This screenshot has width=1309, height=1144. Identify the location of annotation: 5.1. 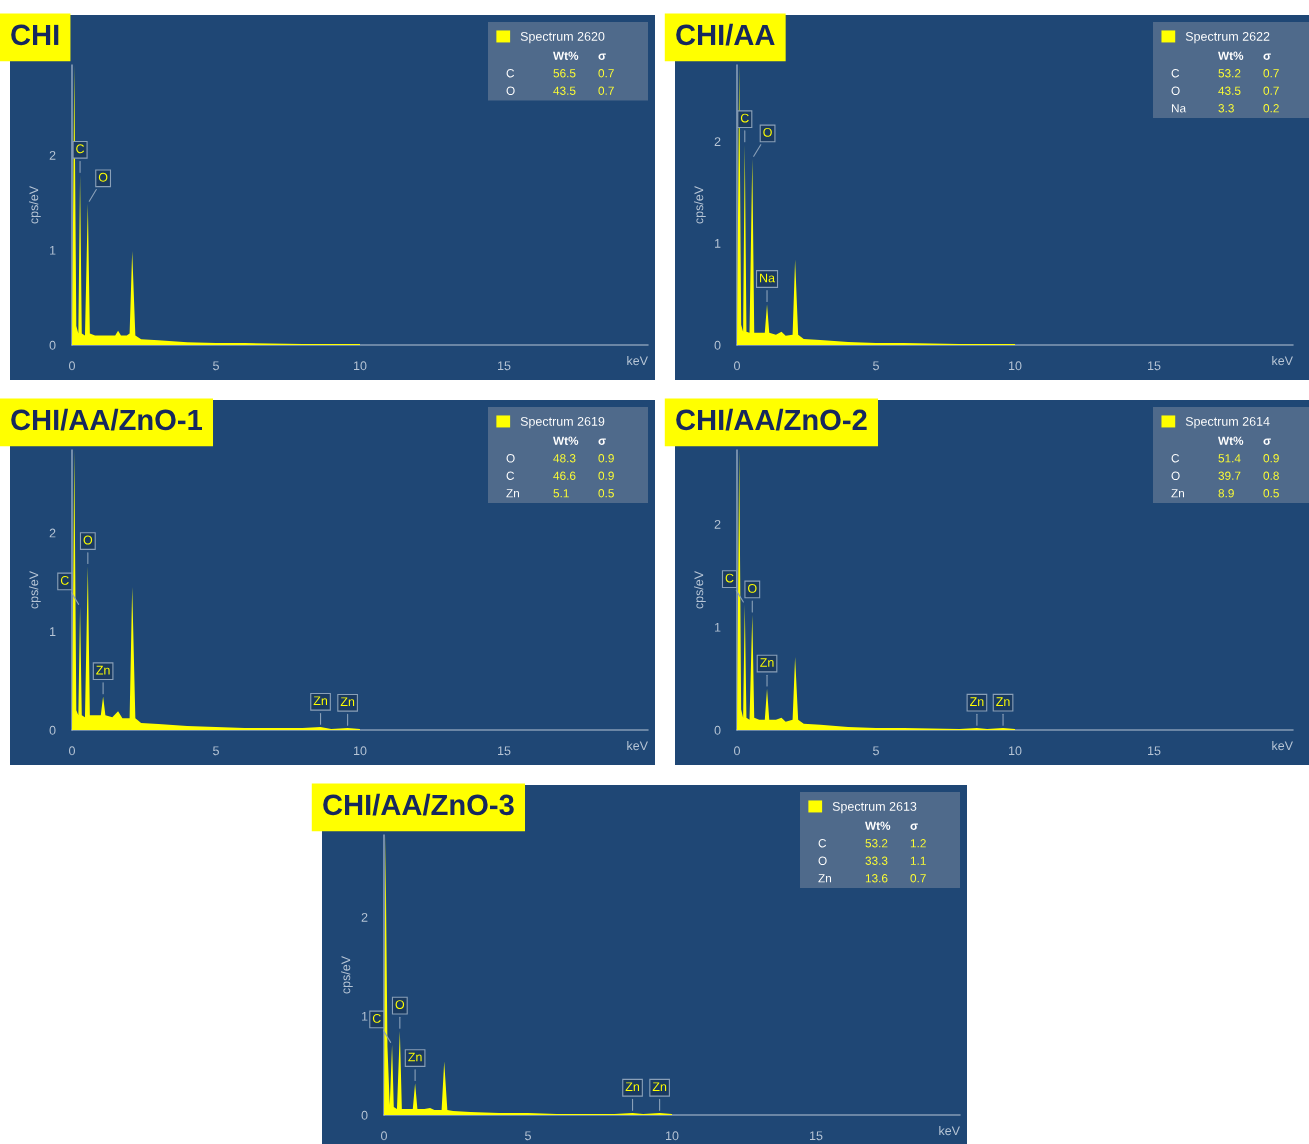
(561, 493).